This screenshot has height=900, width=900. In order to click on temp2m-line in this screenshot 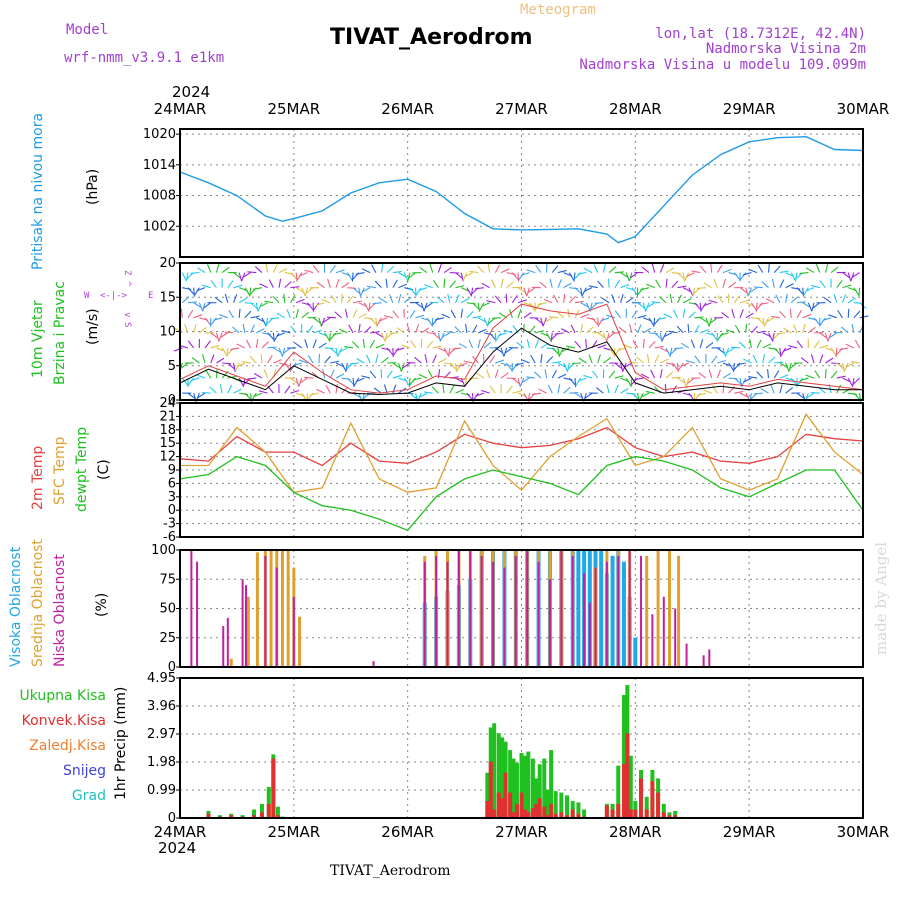, I will do `click(521, 446)`.